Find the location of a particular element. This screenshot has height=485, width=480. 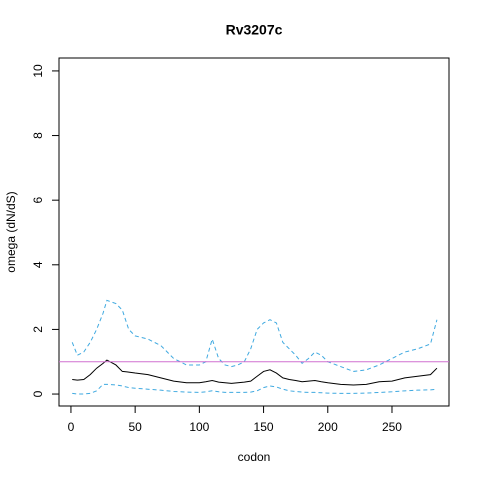

y-tick-label: 10 is located at coordinates (38, 71).